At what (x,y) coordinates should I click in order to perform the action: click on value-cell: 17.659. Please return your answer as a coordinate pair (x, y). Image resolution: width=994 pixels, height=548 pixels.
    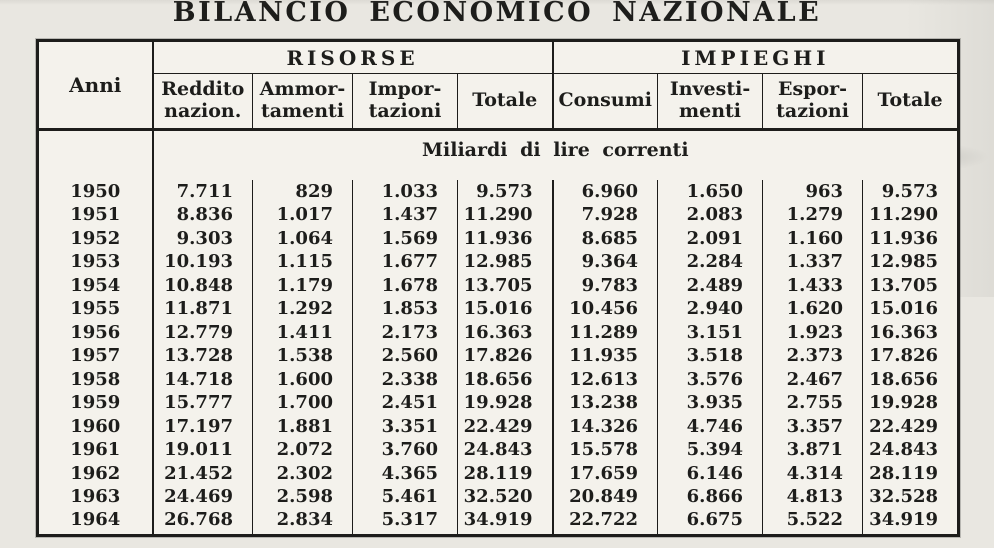
    Looking at the image, I should click on (605, 473).